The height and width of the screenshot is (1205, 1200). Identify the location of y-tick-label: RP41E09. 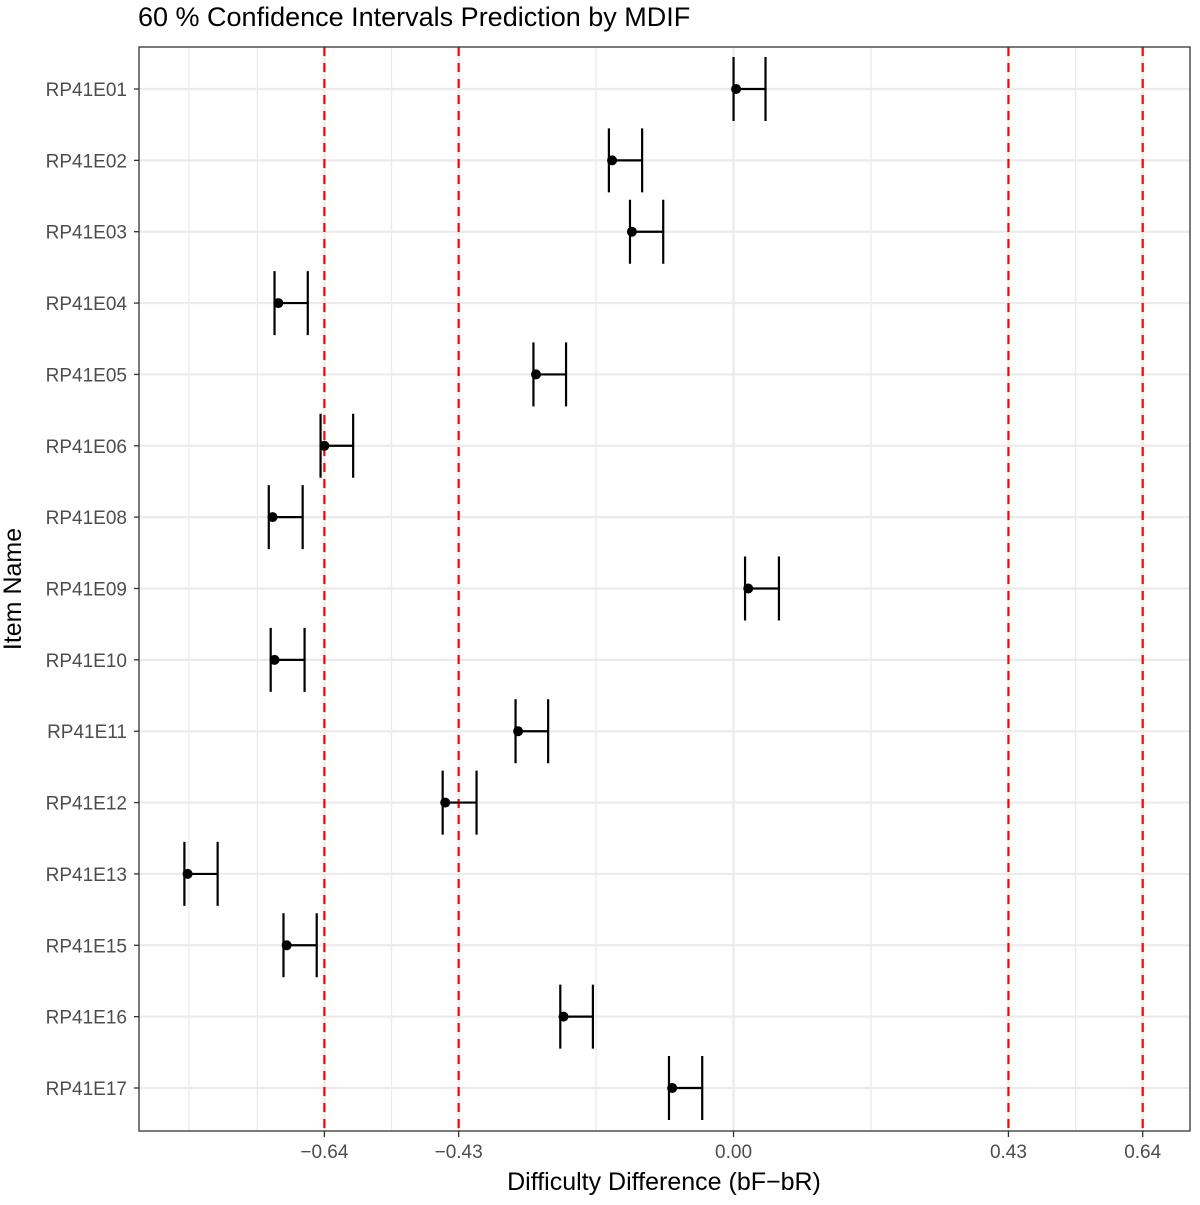
(86, 590).